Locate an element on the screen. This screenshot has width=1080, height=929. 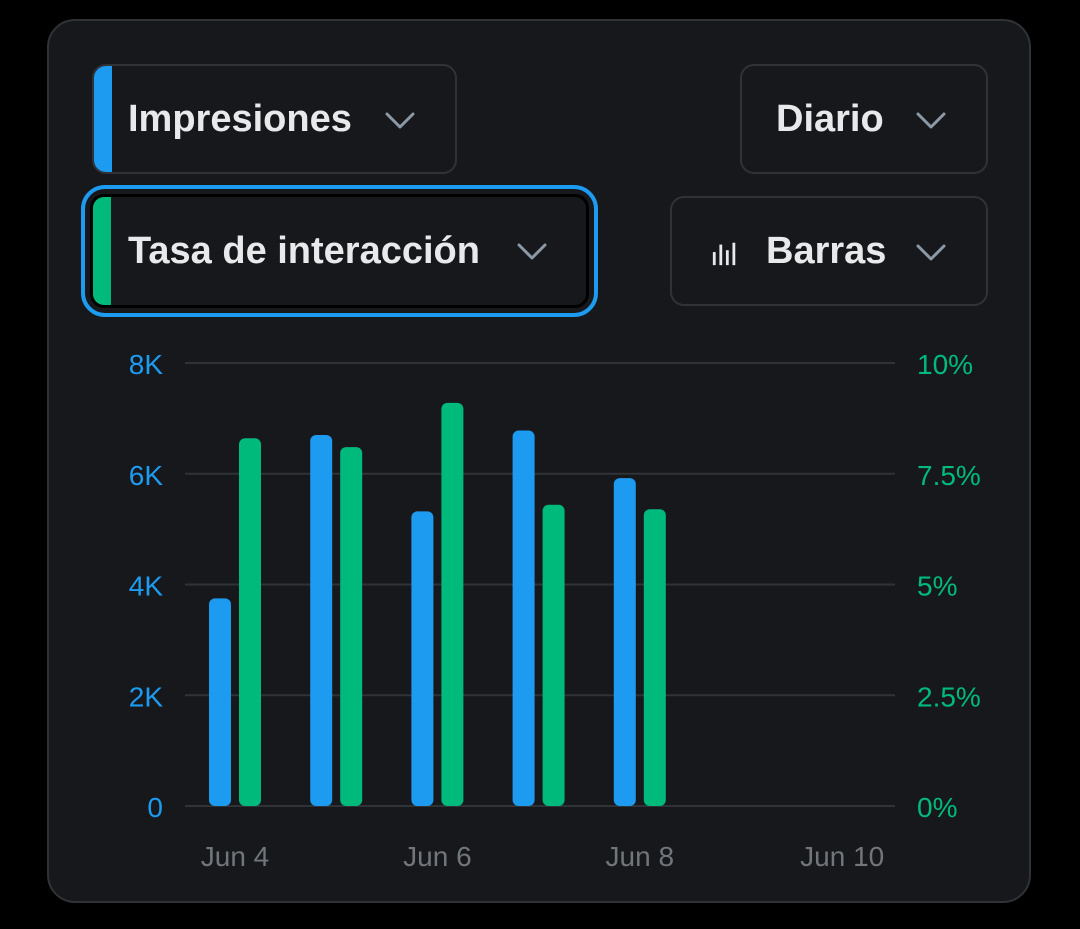
focus-ring is located at coordinates (339, 251).